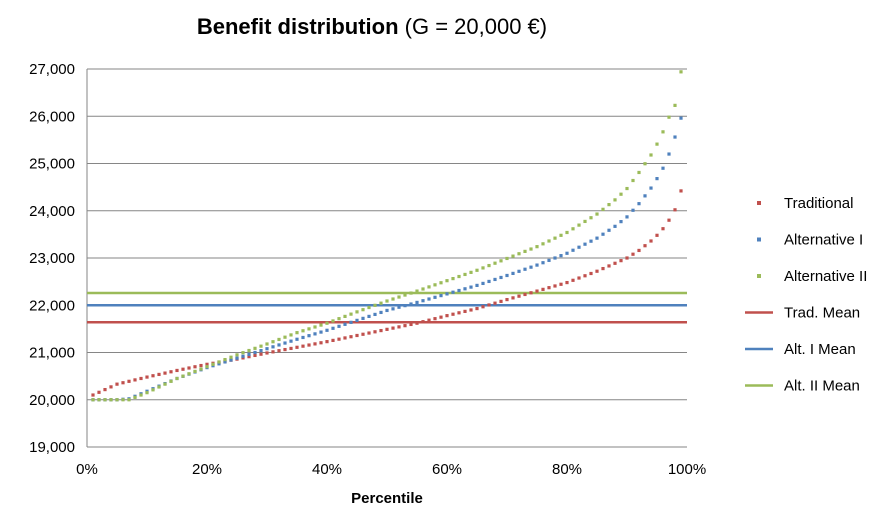 Image resolution: width=888 pixels, height=510 pixels. Describe the element at coordinates (52, 69) in the screenshot. I see `y-tick-label: 27,000` at that location.